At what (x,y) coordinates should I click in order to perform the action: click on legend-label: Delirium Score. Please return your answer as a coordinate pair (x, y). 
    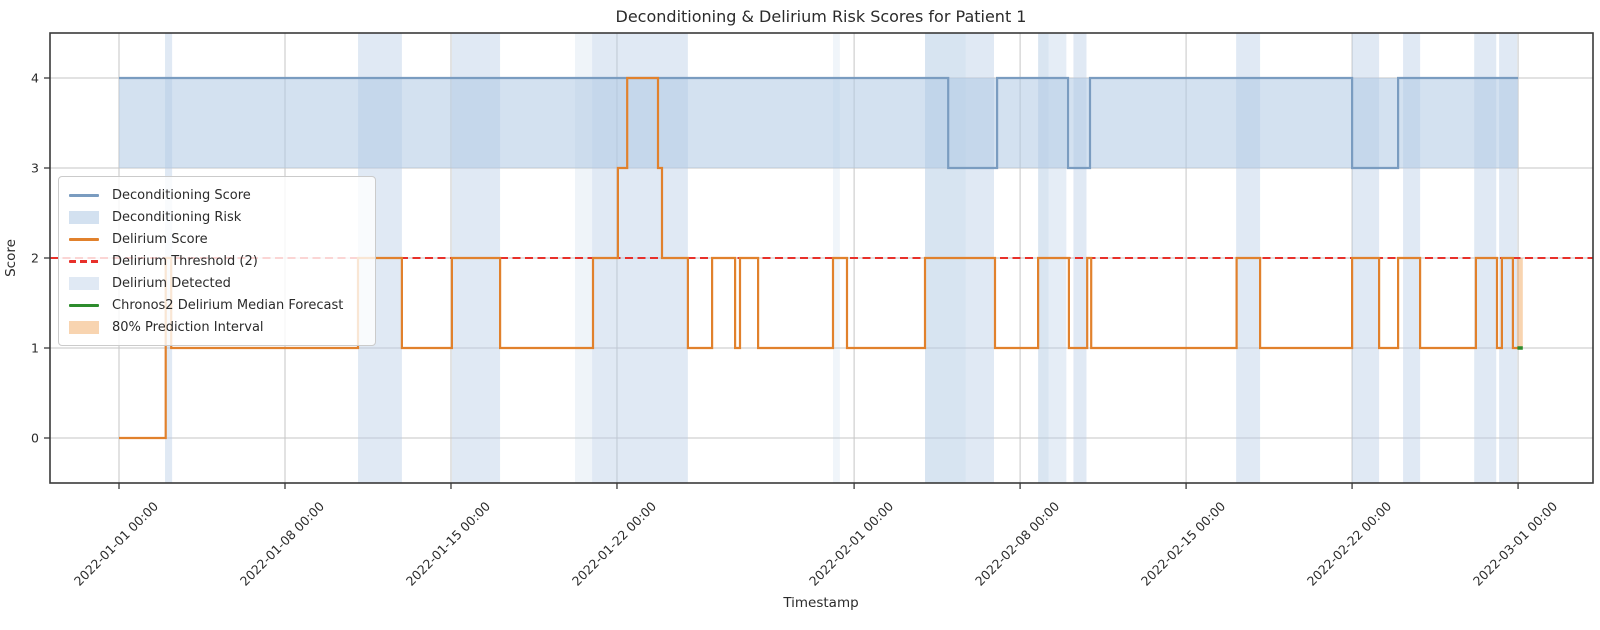
    Looking at the image, I should click on (160, 239).